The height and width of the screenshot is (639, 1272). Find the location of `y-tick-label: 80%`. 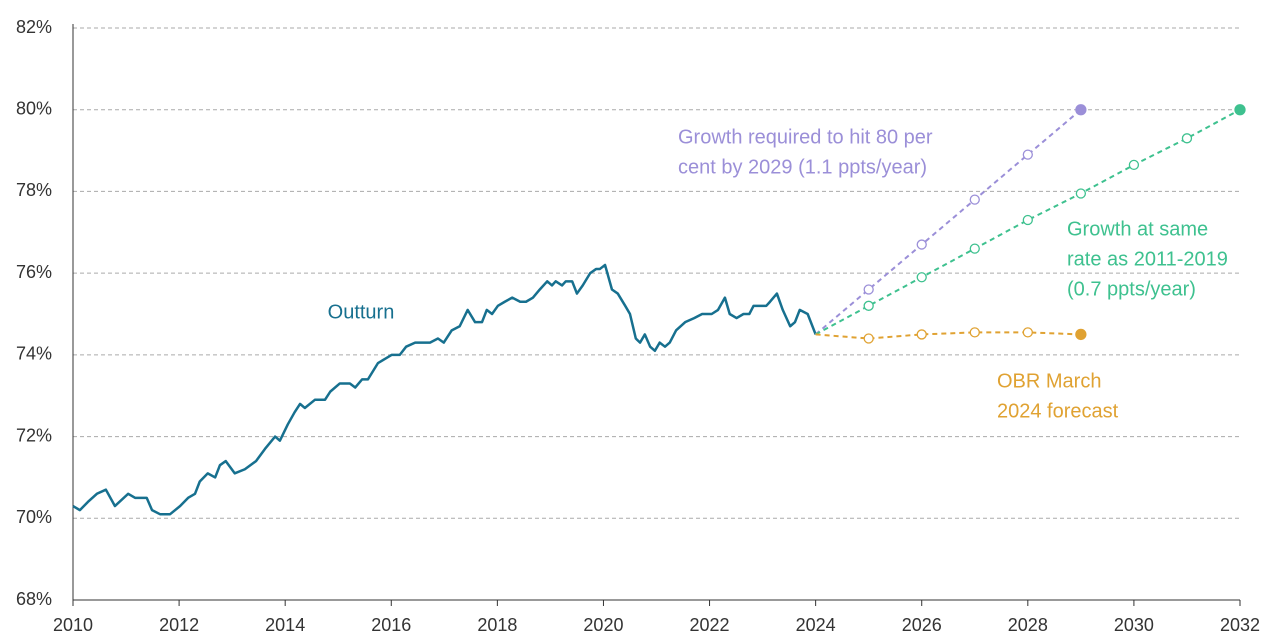

y-tick-label: 80% is located at coordinates (34, 108).